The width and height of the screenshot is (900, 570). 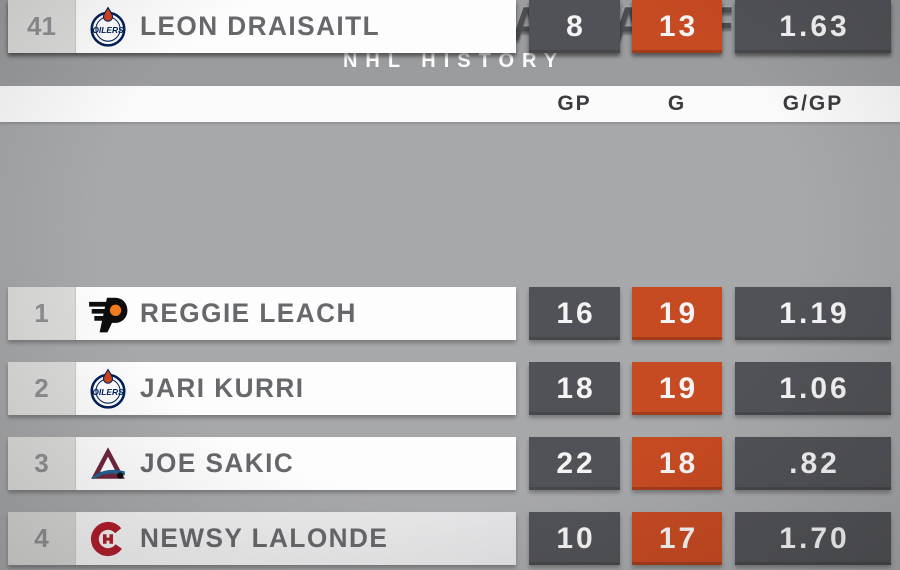 What do you see at coordinates (813, 313) in the screenshot?
I see `stat-ggp: 1.19` at bounding box center [813, 313].